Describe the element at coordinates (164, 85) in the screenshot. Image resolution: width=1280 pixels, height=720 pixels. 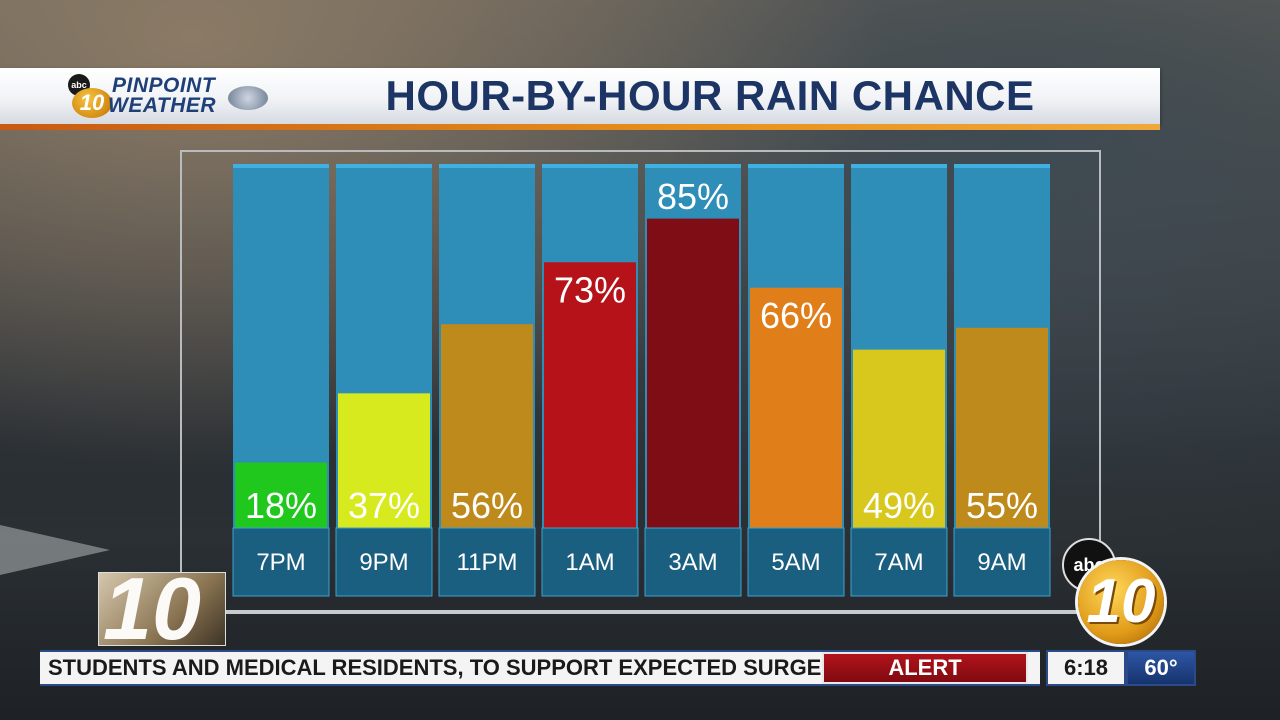
I see `logo-line1: PINPOINT` at that location.